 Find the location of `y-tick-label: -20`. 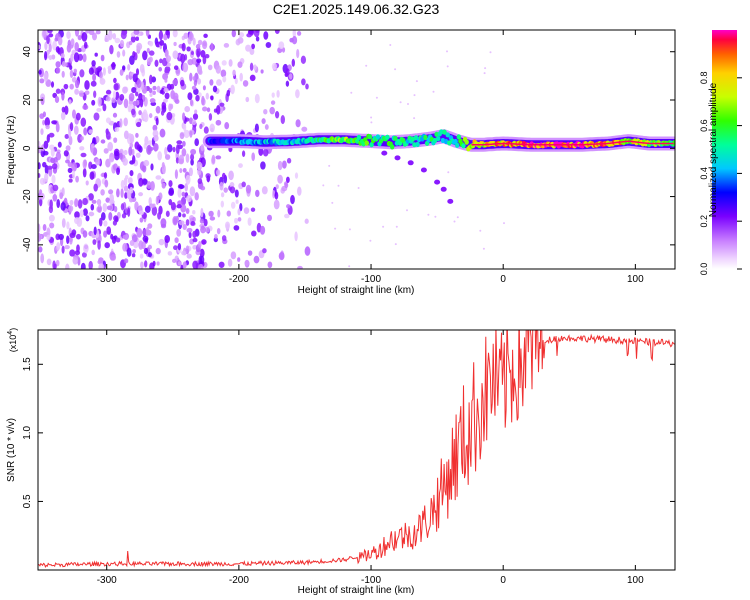

y-tick-label: -20 is located at coordinates (27, 196).